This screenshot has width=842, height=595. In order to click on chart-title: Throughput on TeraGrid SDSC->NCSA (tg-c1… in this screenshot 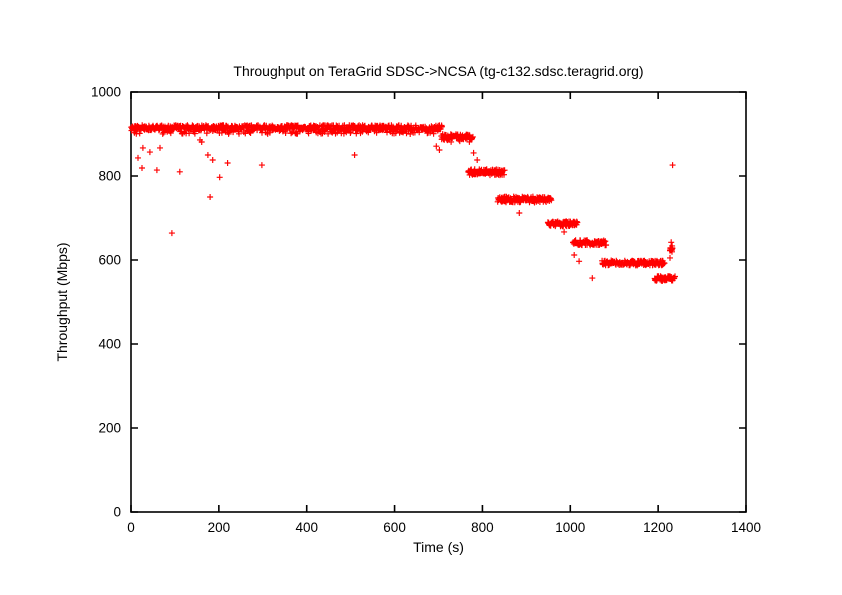, I will do `click(438, 71)`.